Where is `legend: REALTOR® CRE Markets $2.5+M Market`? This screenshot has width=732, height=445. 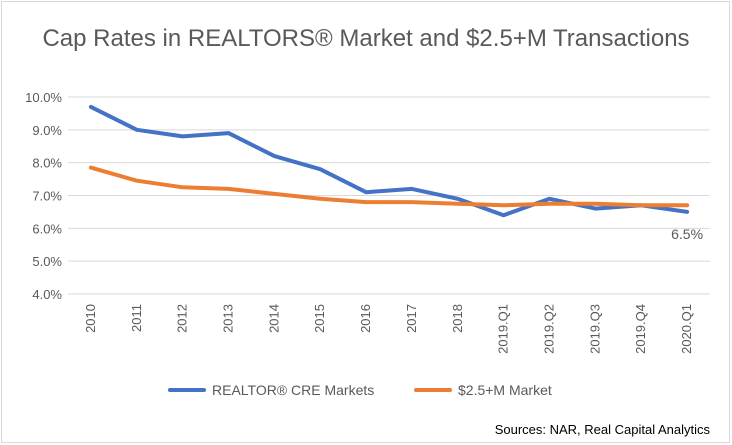
legend: REALTOR® CRE Markets $2.5+M Market is located at coordinates (366, 393).